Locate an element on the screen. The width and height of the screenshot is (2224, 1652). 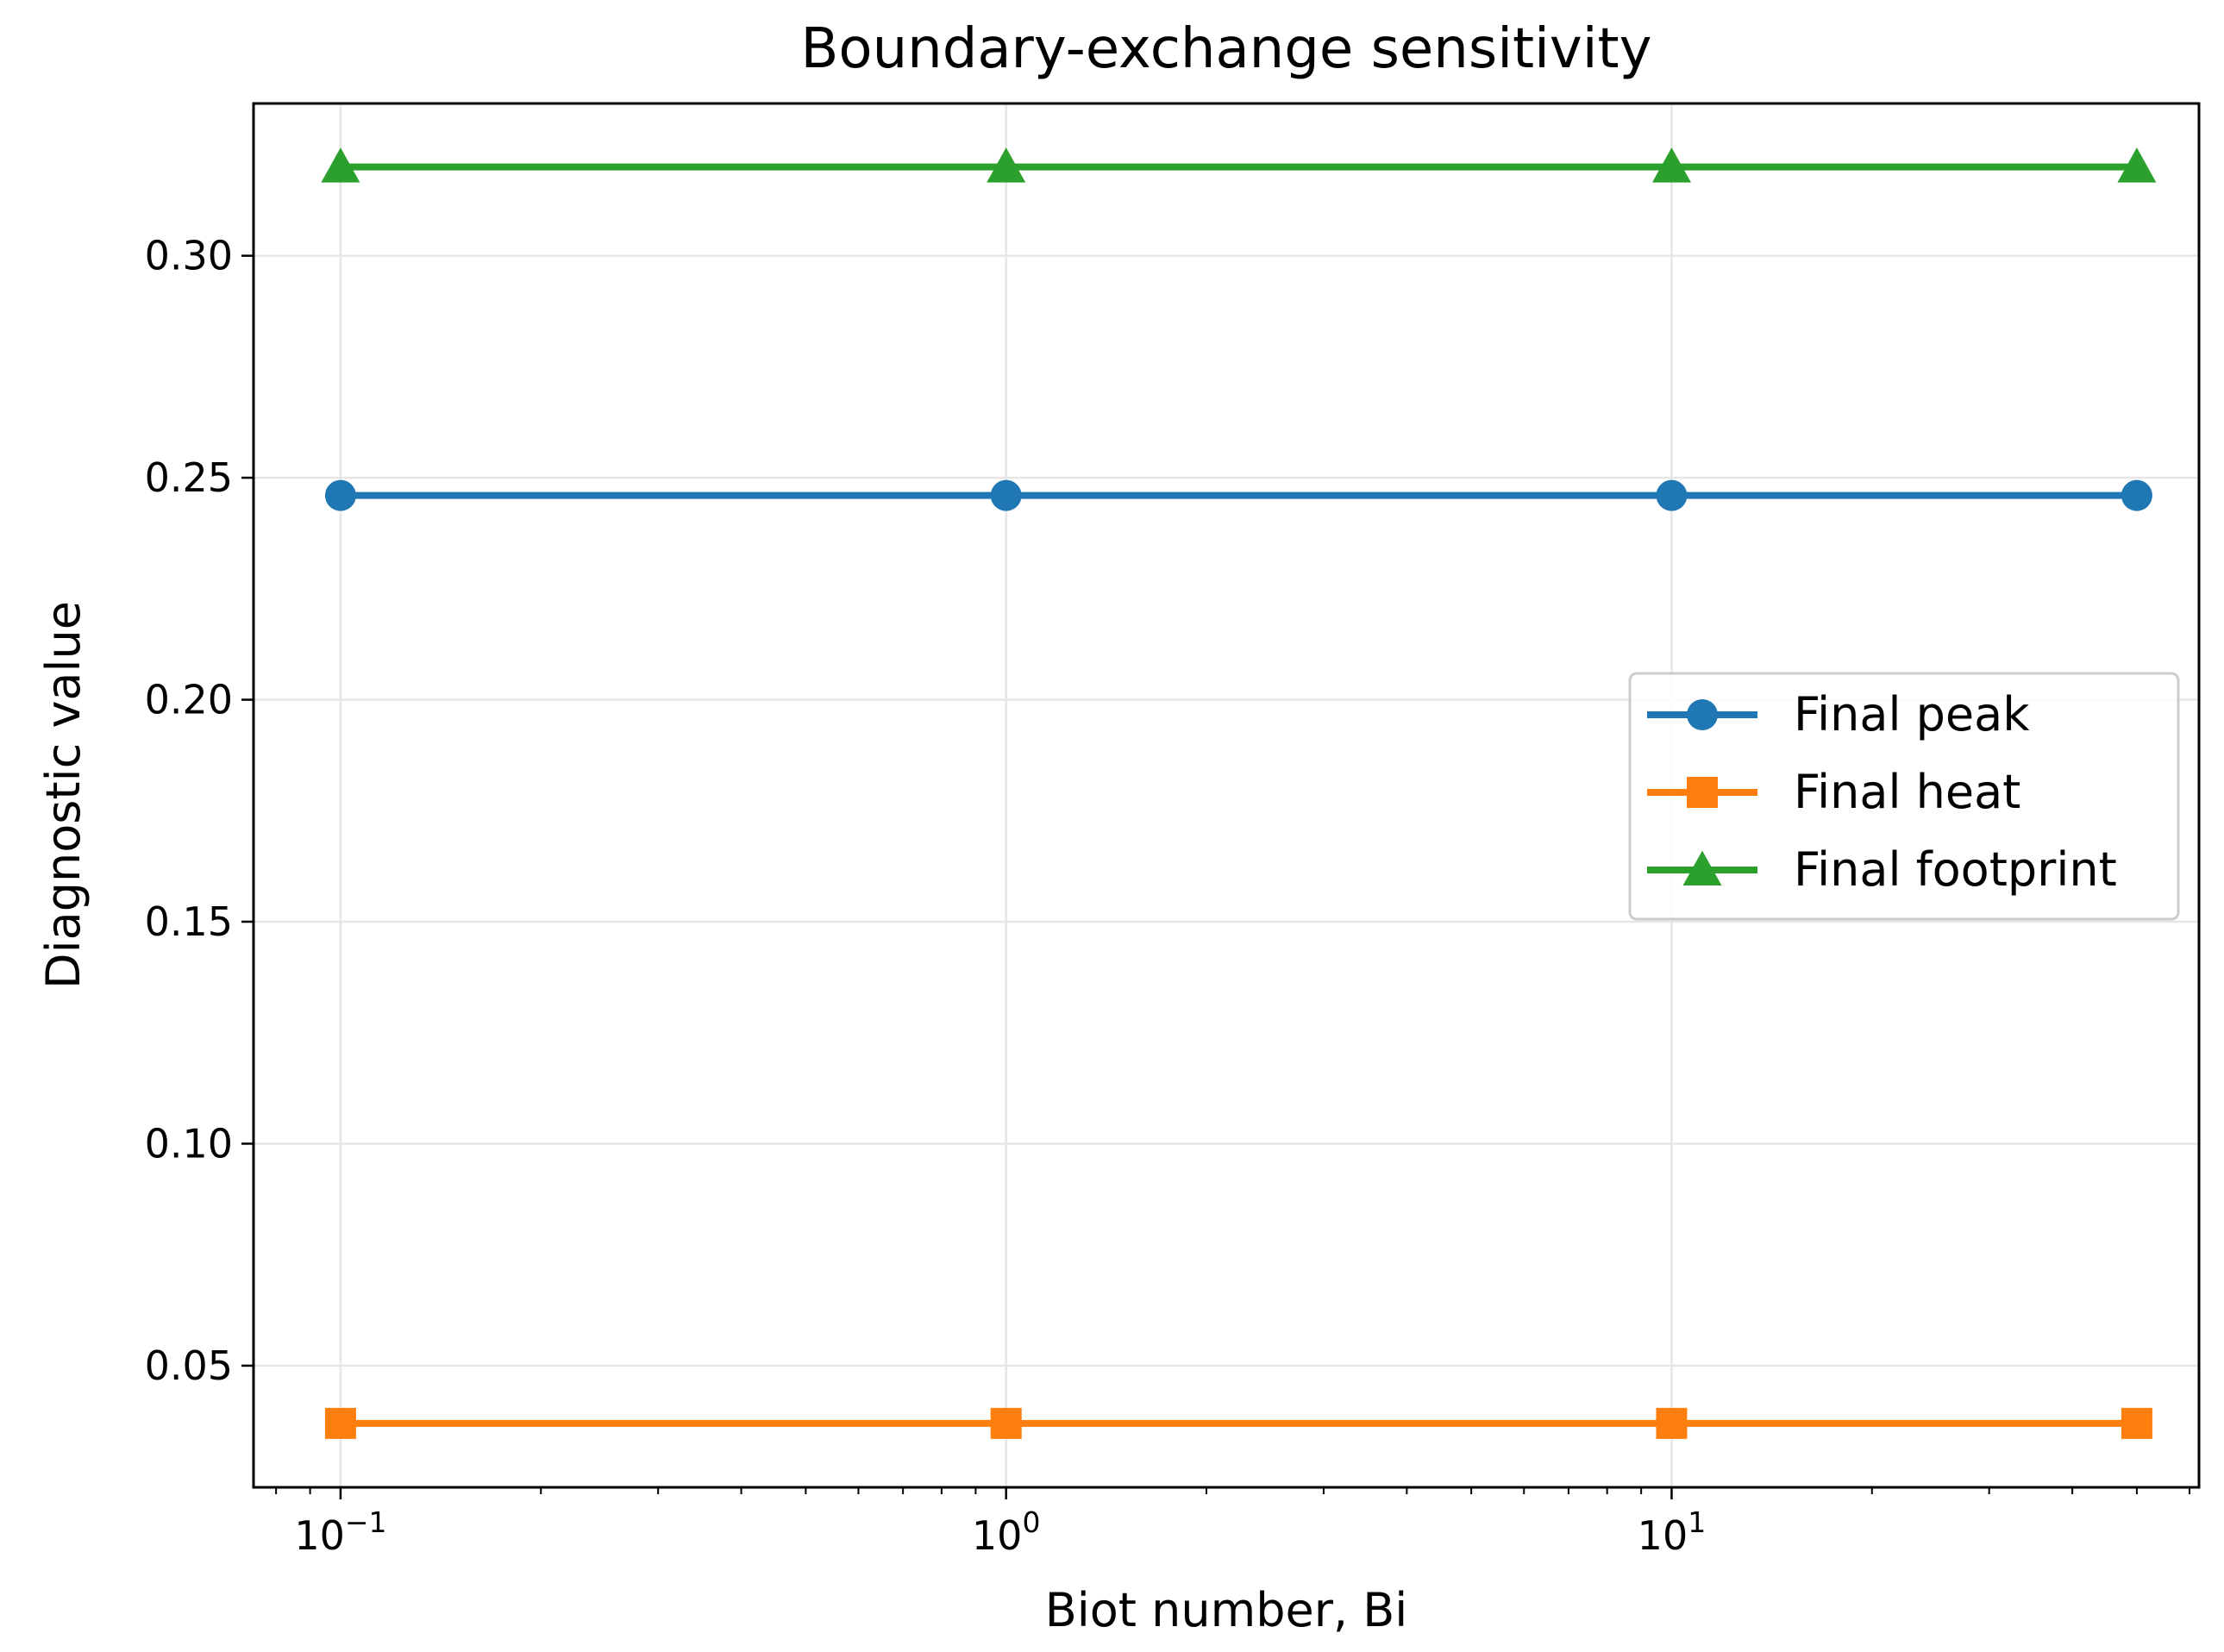
x-axis-label: Biot number, Bi is located at coordinates (1227, 1610).